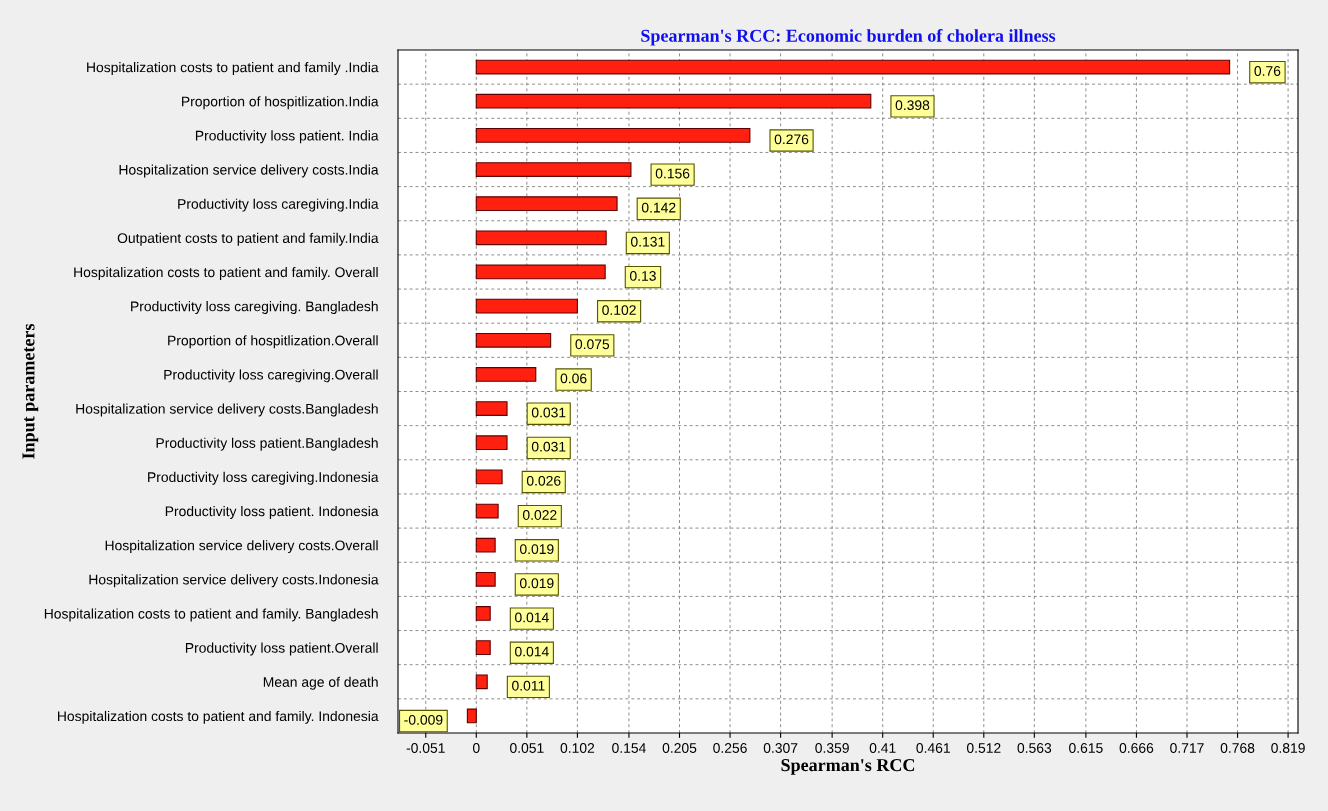  What do you see at coordinates (577, 748) in the screenshot?
I see `x-tick-label: 0.102` at bounding box center [577, 748].